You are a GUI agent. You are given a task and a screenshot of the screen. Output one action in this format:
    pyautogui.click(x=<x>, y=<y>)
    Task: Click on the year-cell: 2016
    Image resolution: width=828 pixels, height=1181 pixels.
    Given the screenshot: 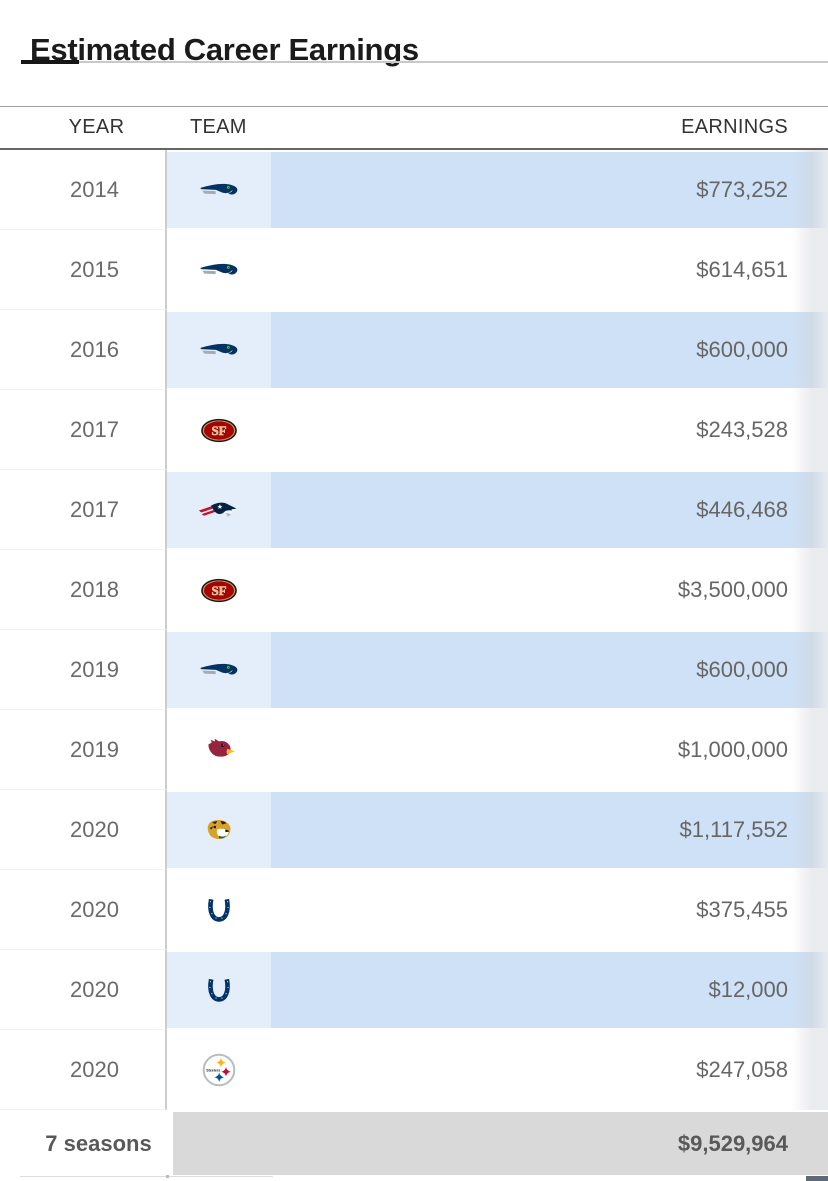 What is the action you would take?
    pyautogui.click(x=83, y=350)
    